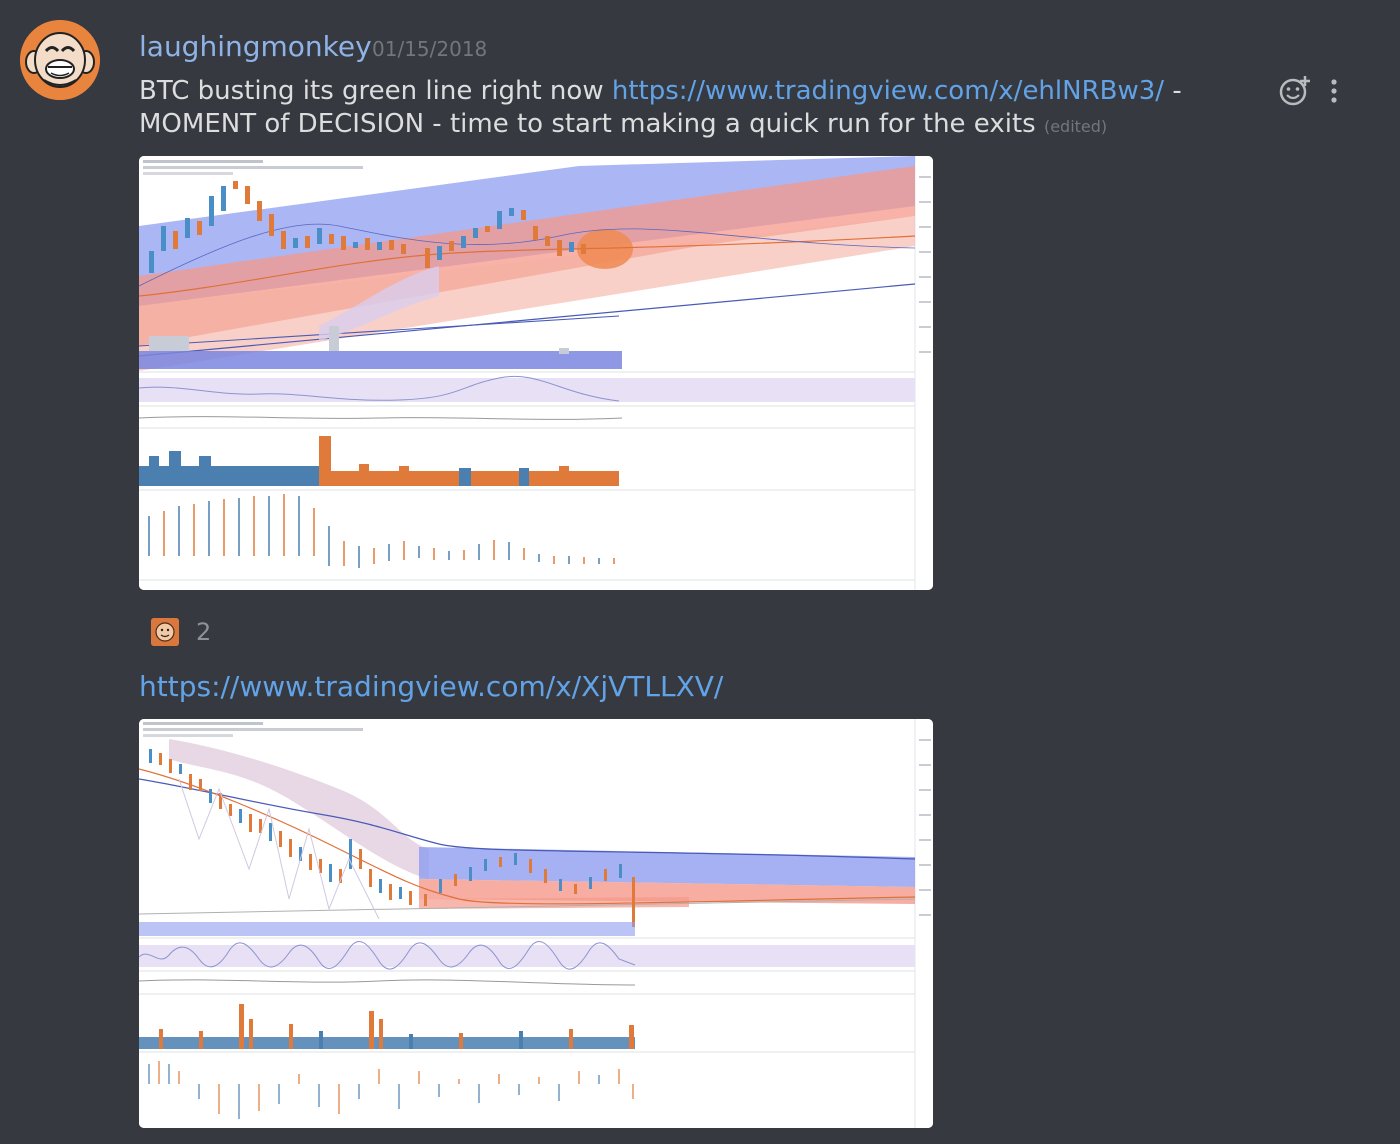 This screenshot has height=1144, width=1400. What do you see at coordinates (430, 49) in the screenshot?
I see `message-timestamp: 01/15/2018` at bounding box center [430, 49].